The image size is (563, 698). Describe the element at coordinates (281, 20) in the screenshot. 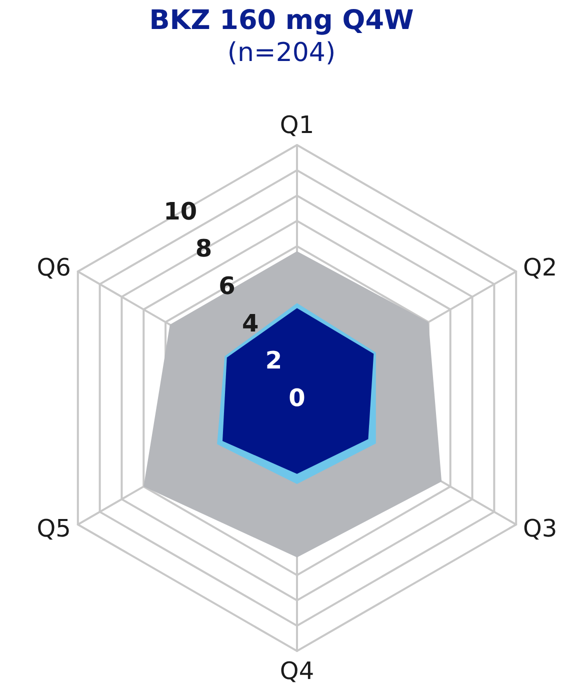

I see `chart-title: BKZ 160 mg Q4W` at that location.